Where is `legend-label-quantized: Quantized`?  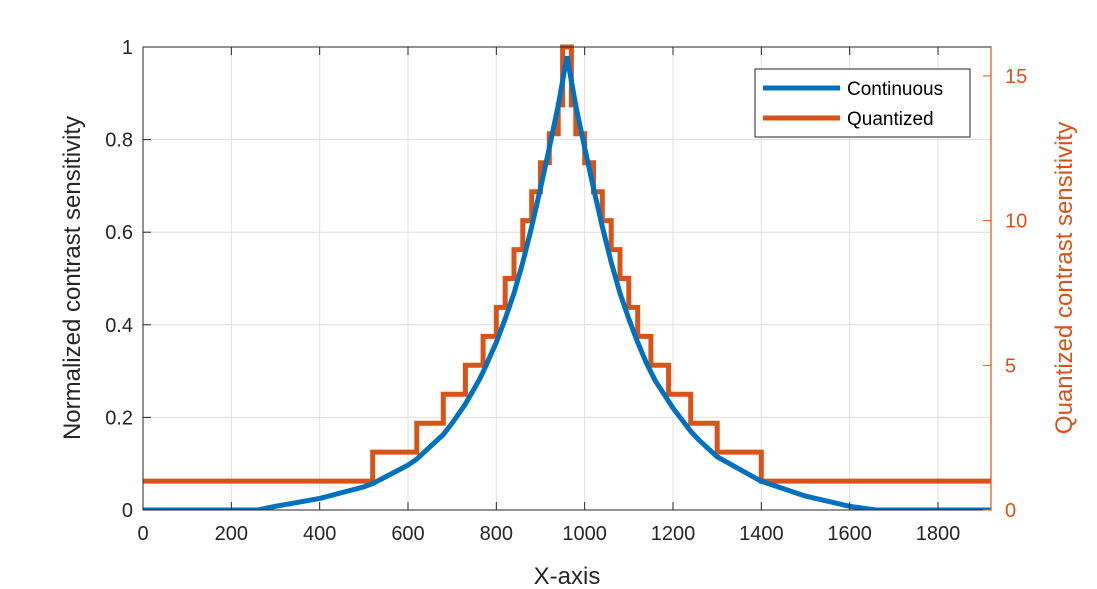
legend-label-quantized: Quantized is located at coordinates (890, 119).